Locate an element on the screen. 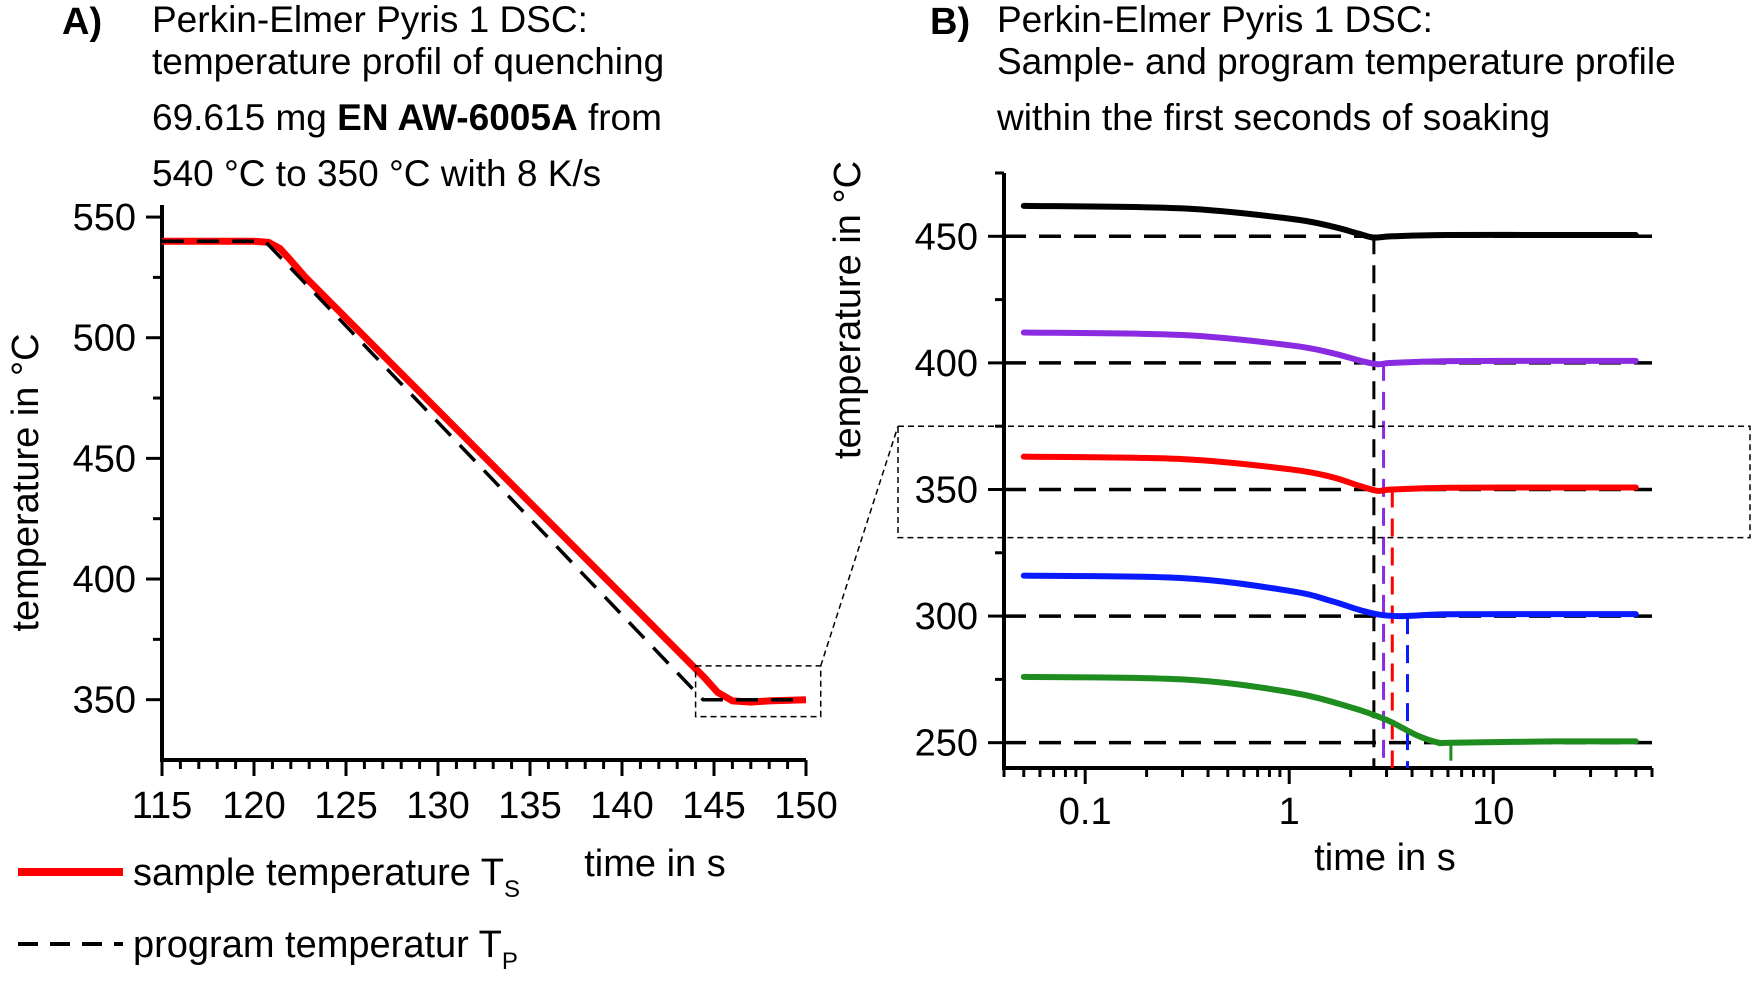 Image resolution: width=1756 pixels, height=990 pixels. a-x-tick-label: 125 is located at coordinates (345, 806).